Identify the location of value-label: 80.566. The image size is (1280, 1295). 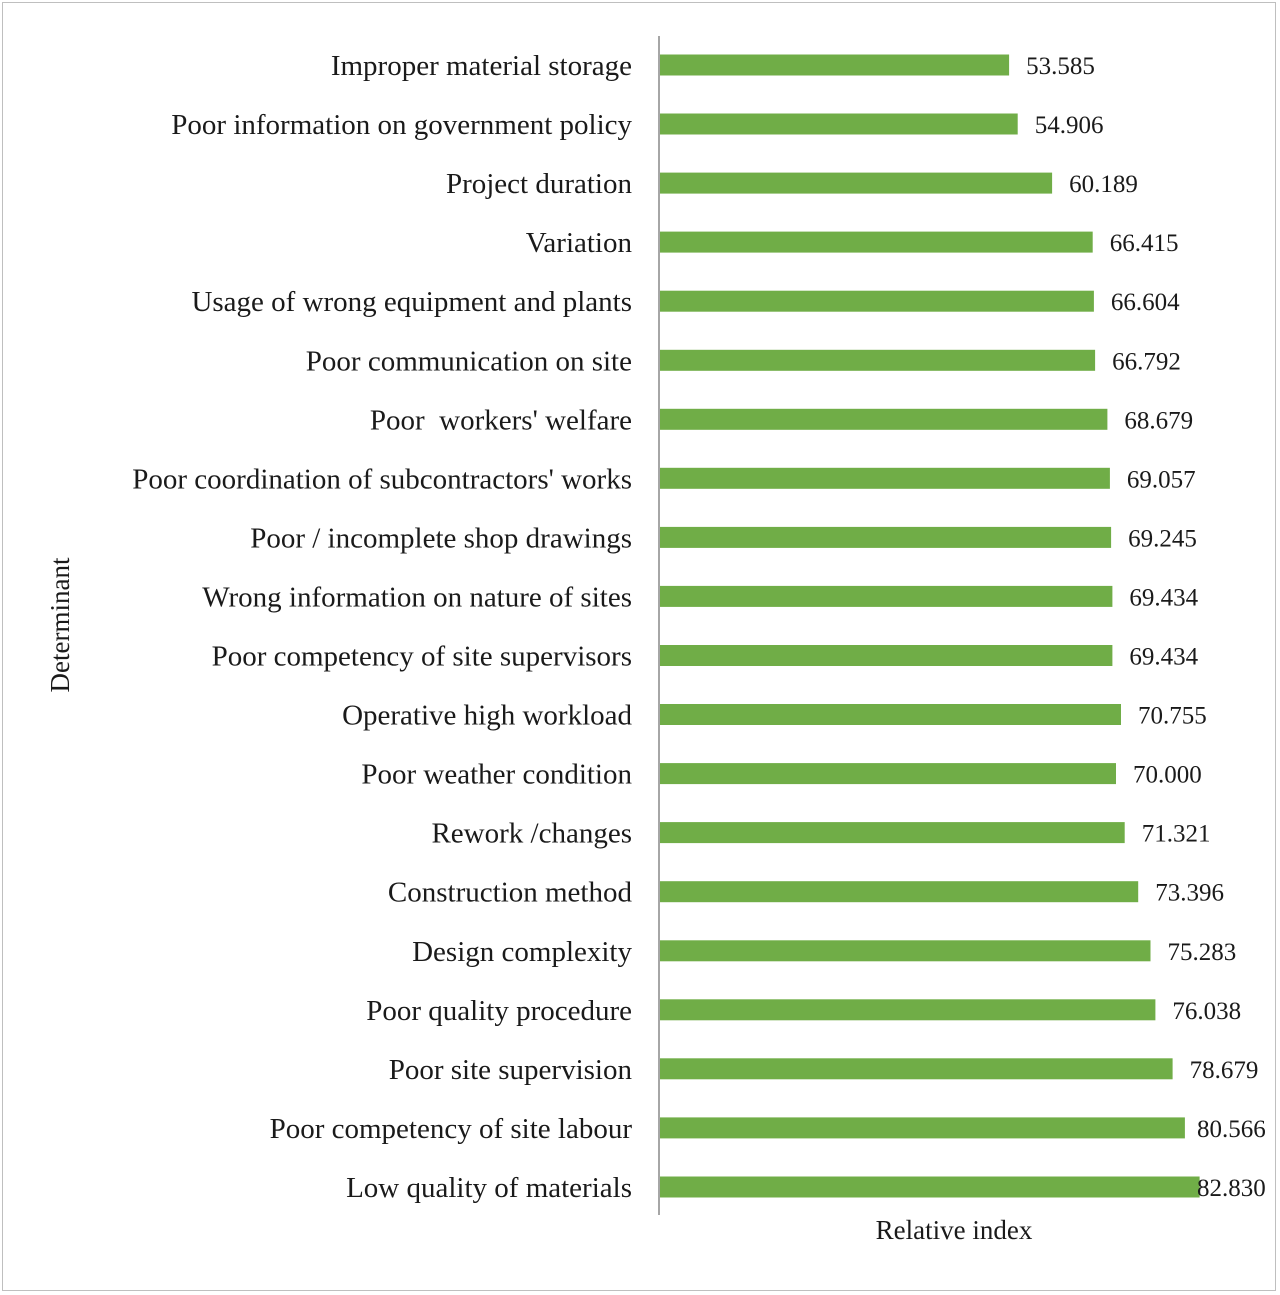
(1231, 1129).